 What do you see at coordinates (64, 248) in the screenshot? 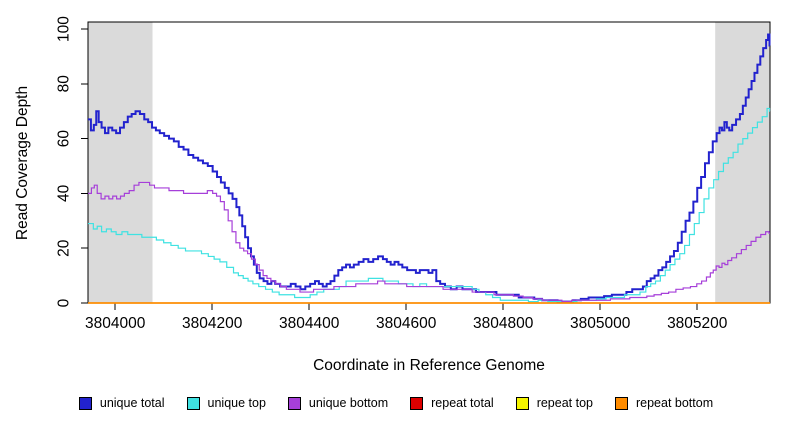
I see `y-tick-label: 20` at bounding box center [64, 248].